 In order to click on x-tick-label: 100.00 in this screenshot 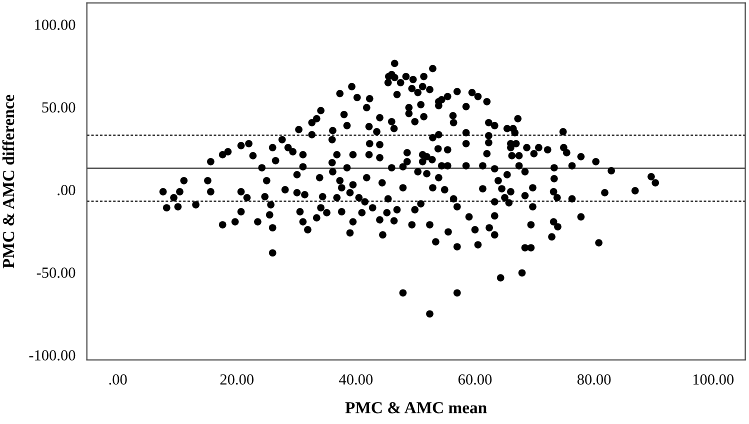, I will do `click(713, 379)`.